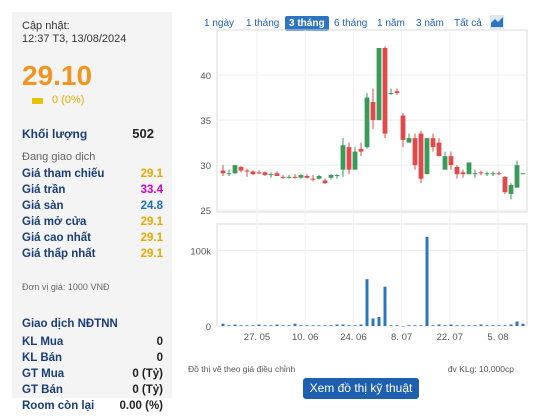 The width and height of the screenshot is (538, 416). I want to click on updated-label: Cập nhật:, so click(46, 26).